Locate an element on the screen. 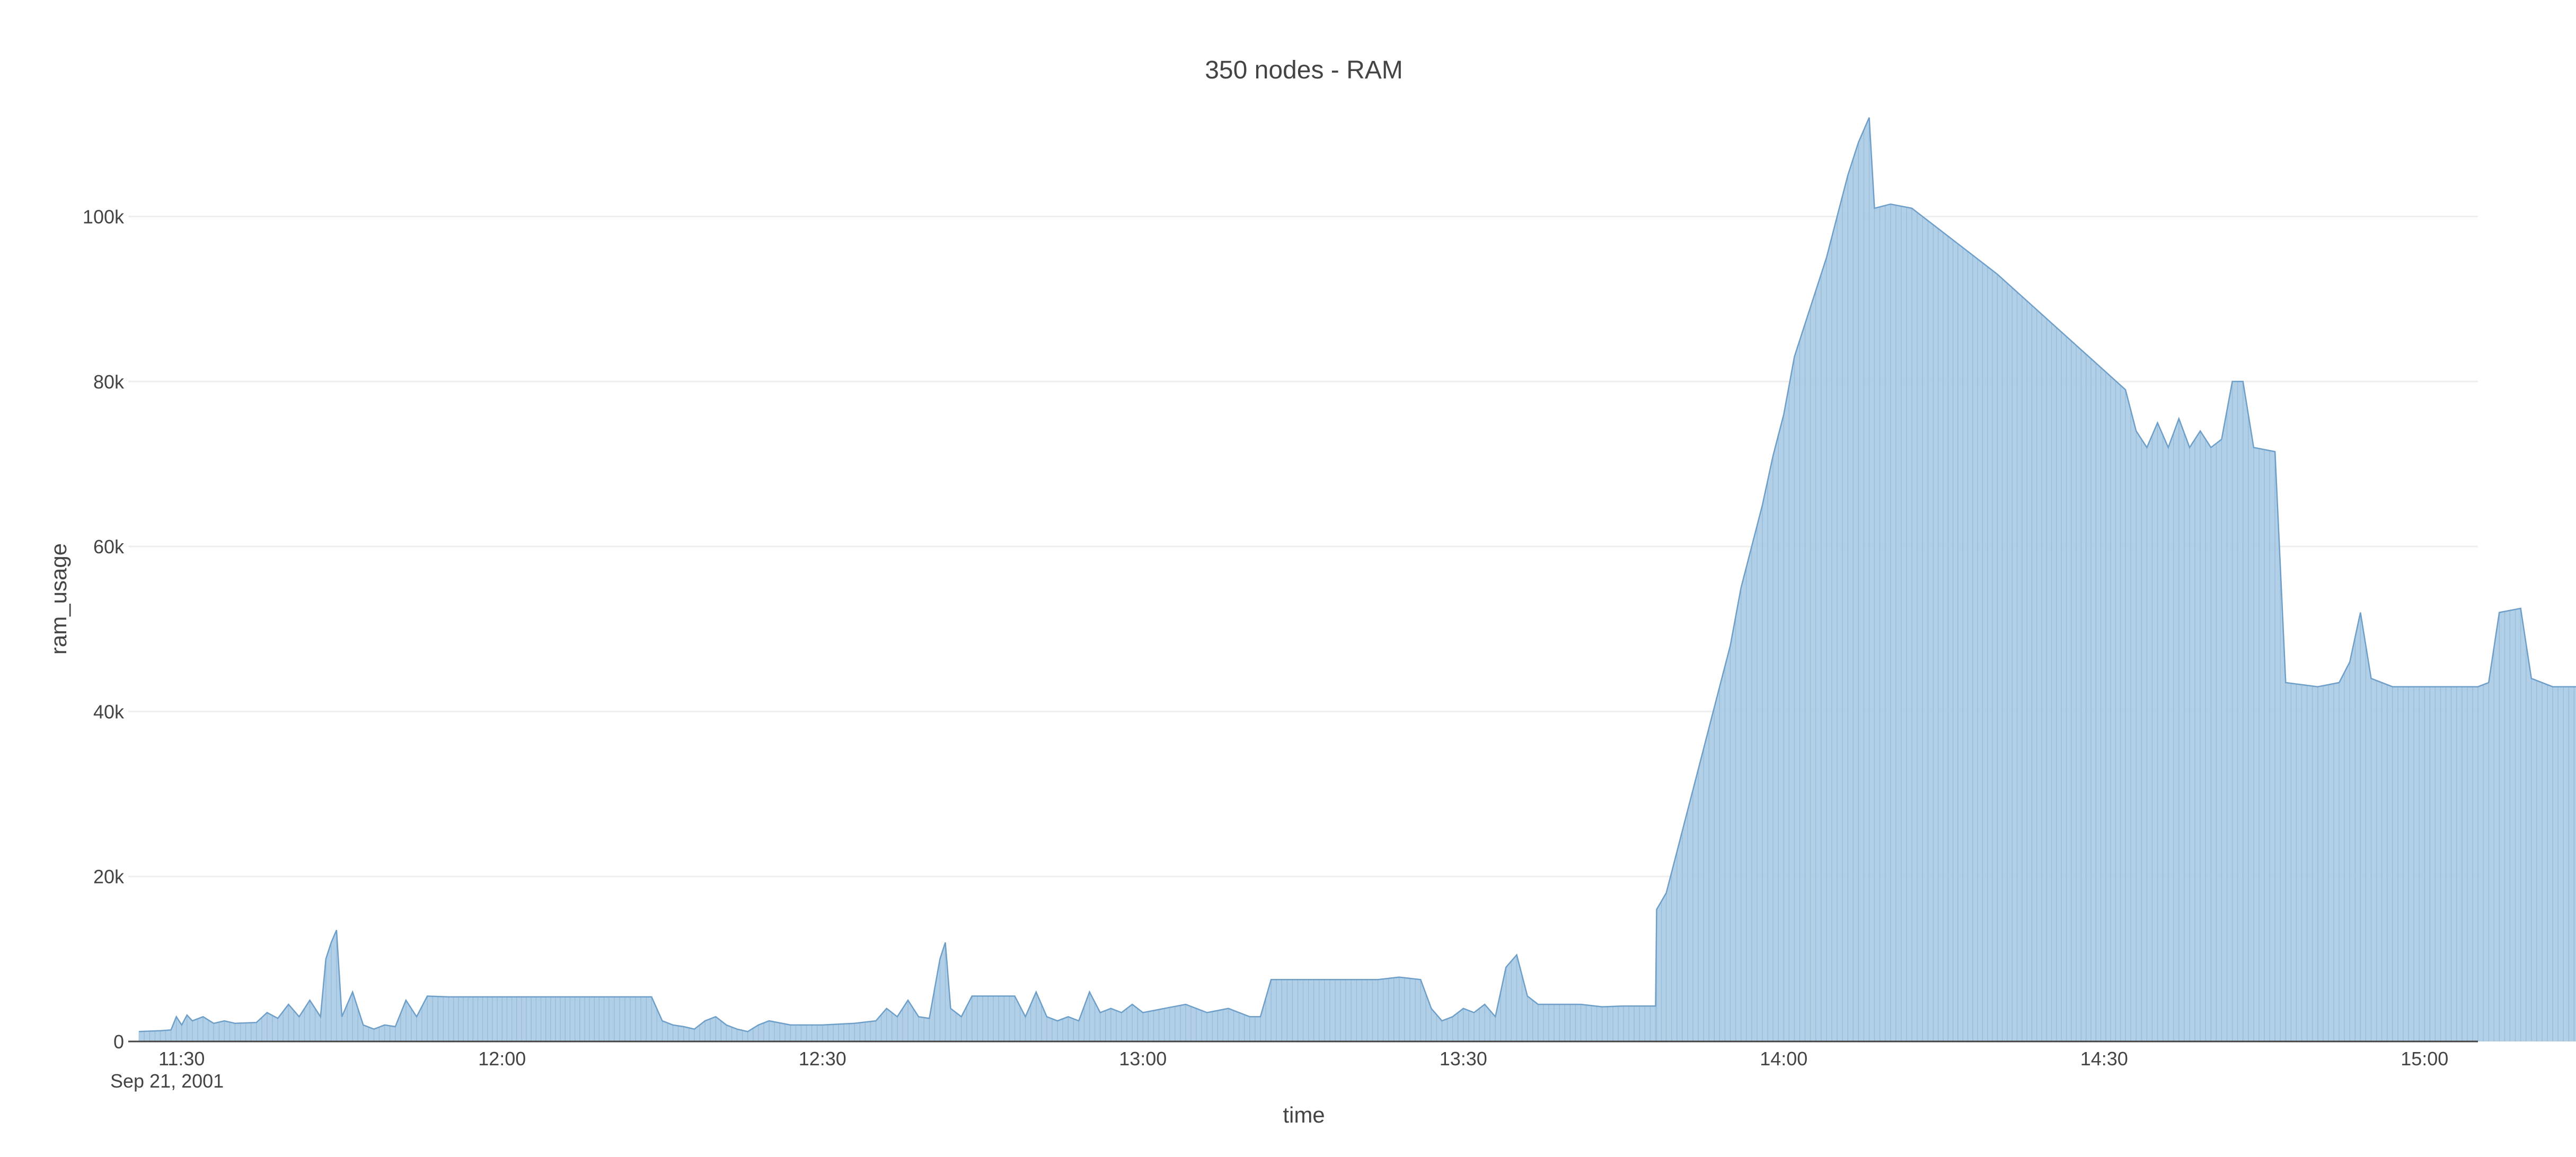 This screenshot has width=2576, height=1157. x-axis-label: time is located at coordinates (1304, 1114).